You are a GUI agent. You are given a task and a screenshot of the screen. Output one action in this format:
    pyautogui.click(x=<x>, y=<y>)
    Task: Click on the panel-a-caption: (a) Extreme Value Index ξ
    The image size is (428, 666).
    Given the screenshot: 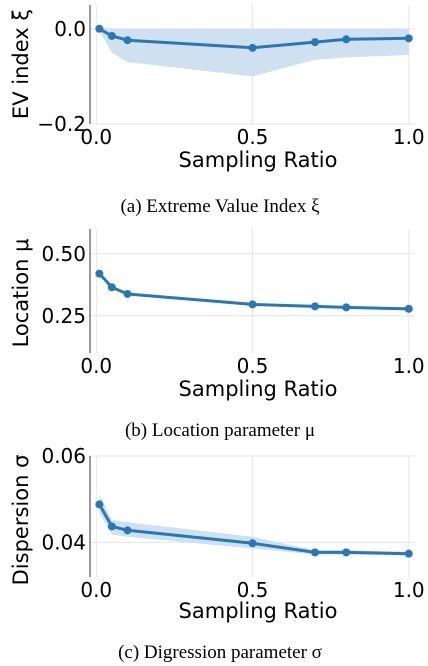 What is the action you would take?
    pyautogui.click(x=220, y=206)
    